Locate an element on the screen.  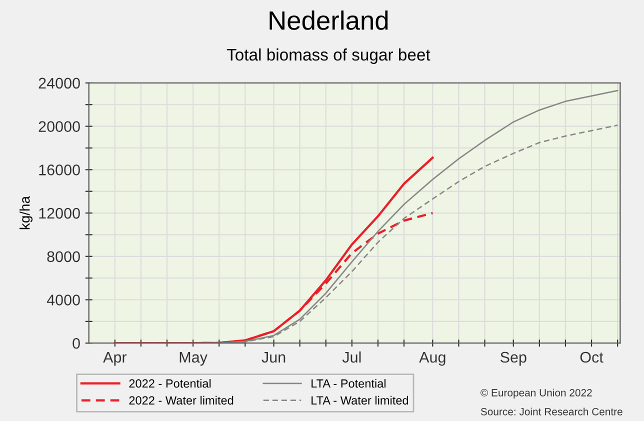
text: © European Union 2022 is located at coordinates (536, 393).